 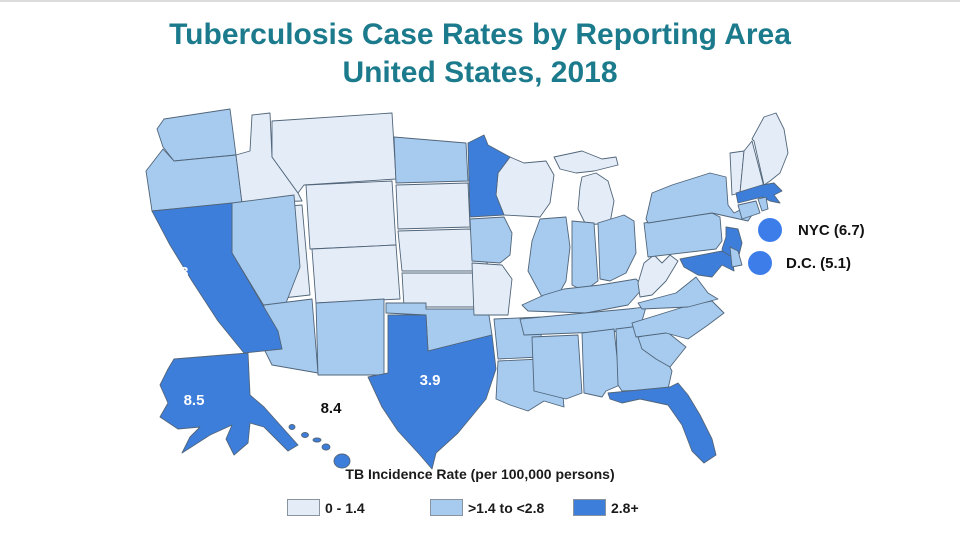 What do you see at coordinates (658, 276) in the screenshot?
I see `state-WV` at bounding box center [658, 276].